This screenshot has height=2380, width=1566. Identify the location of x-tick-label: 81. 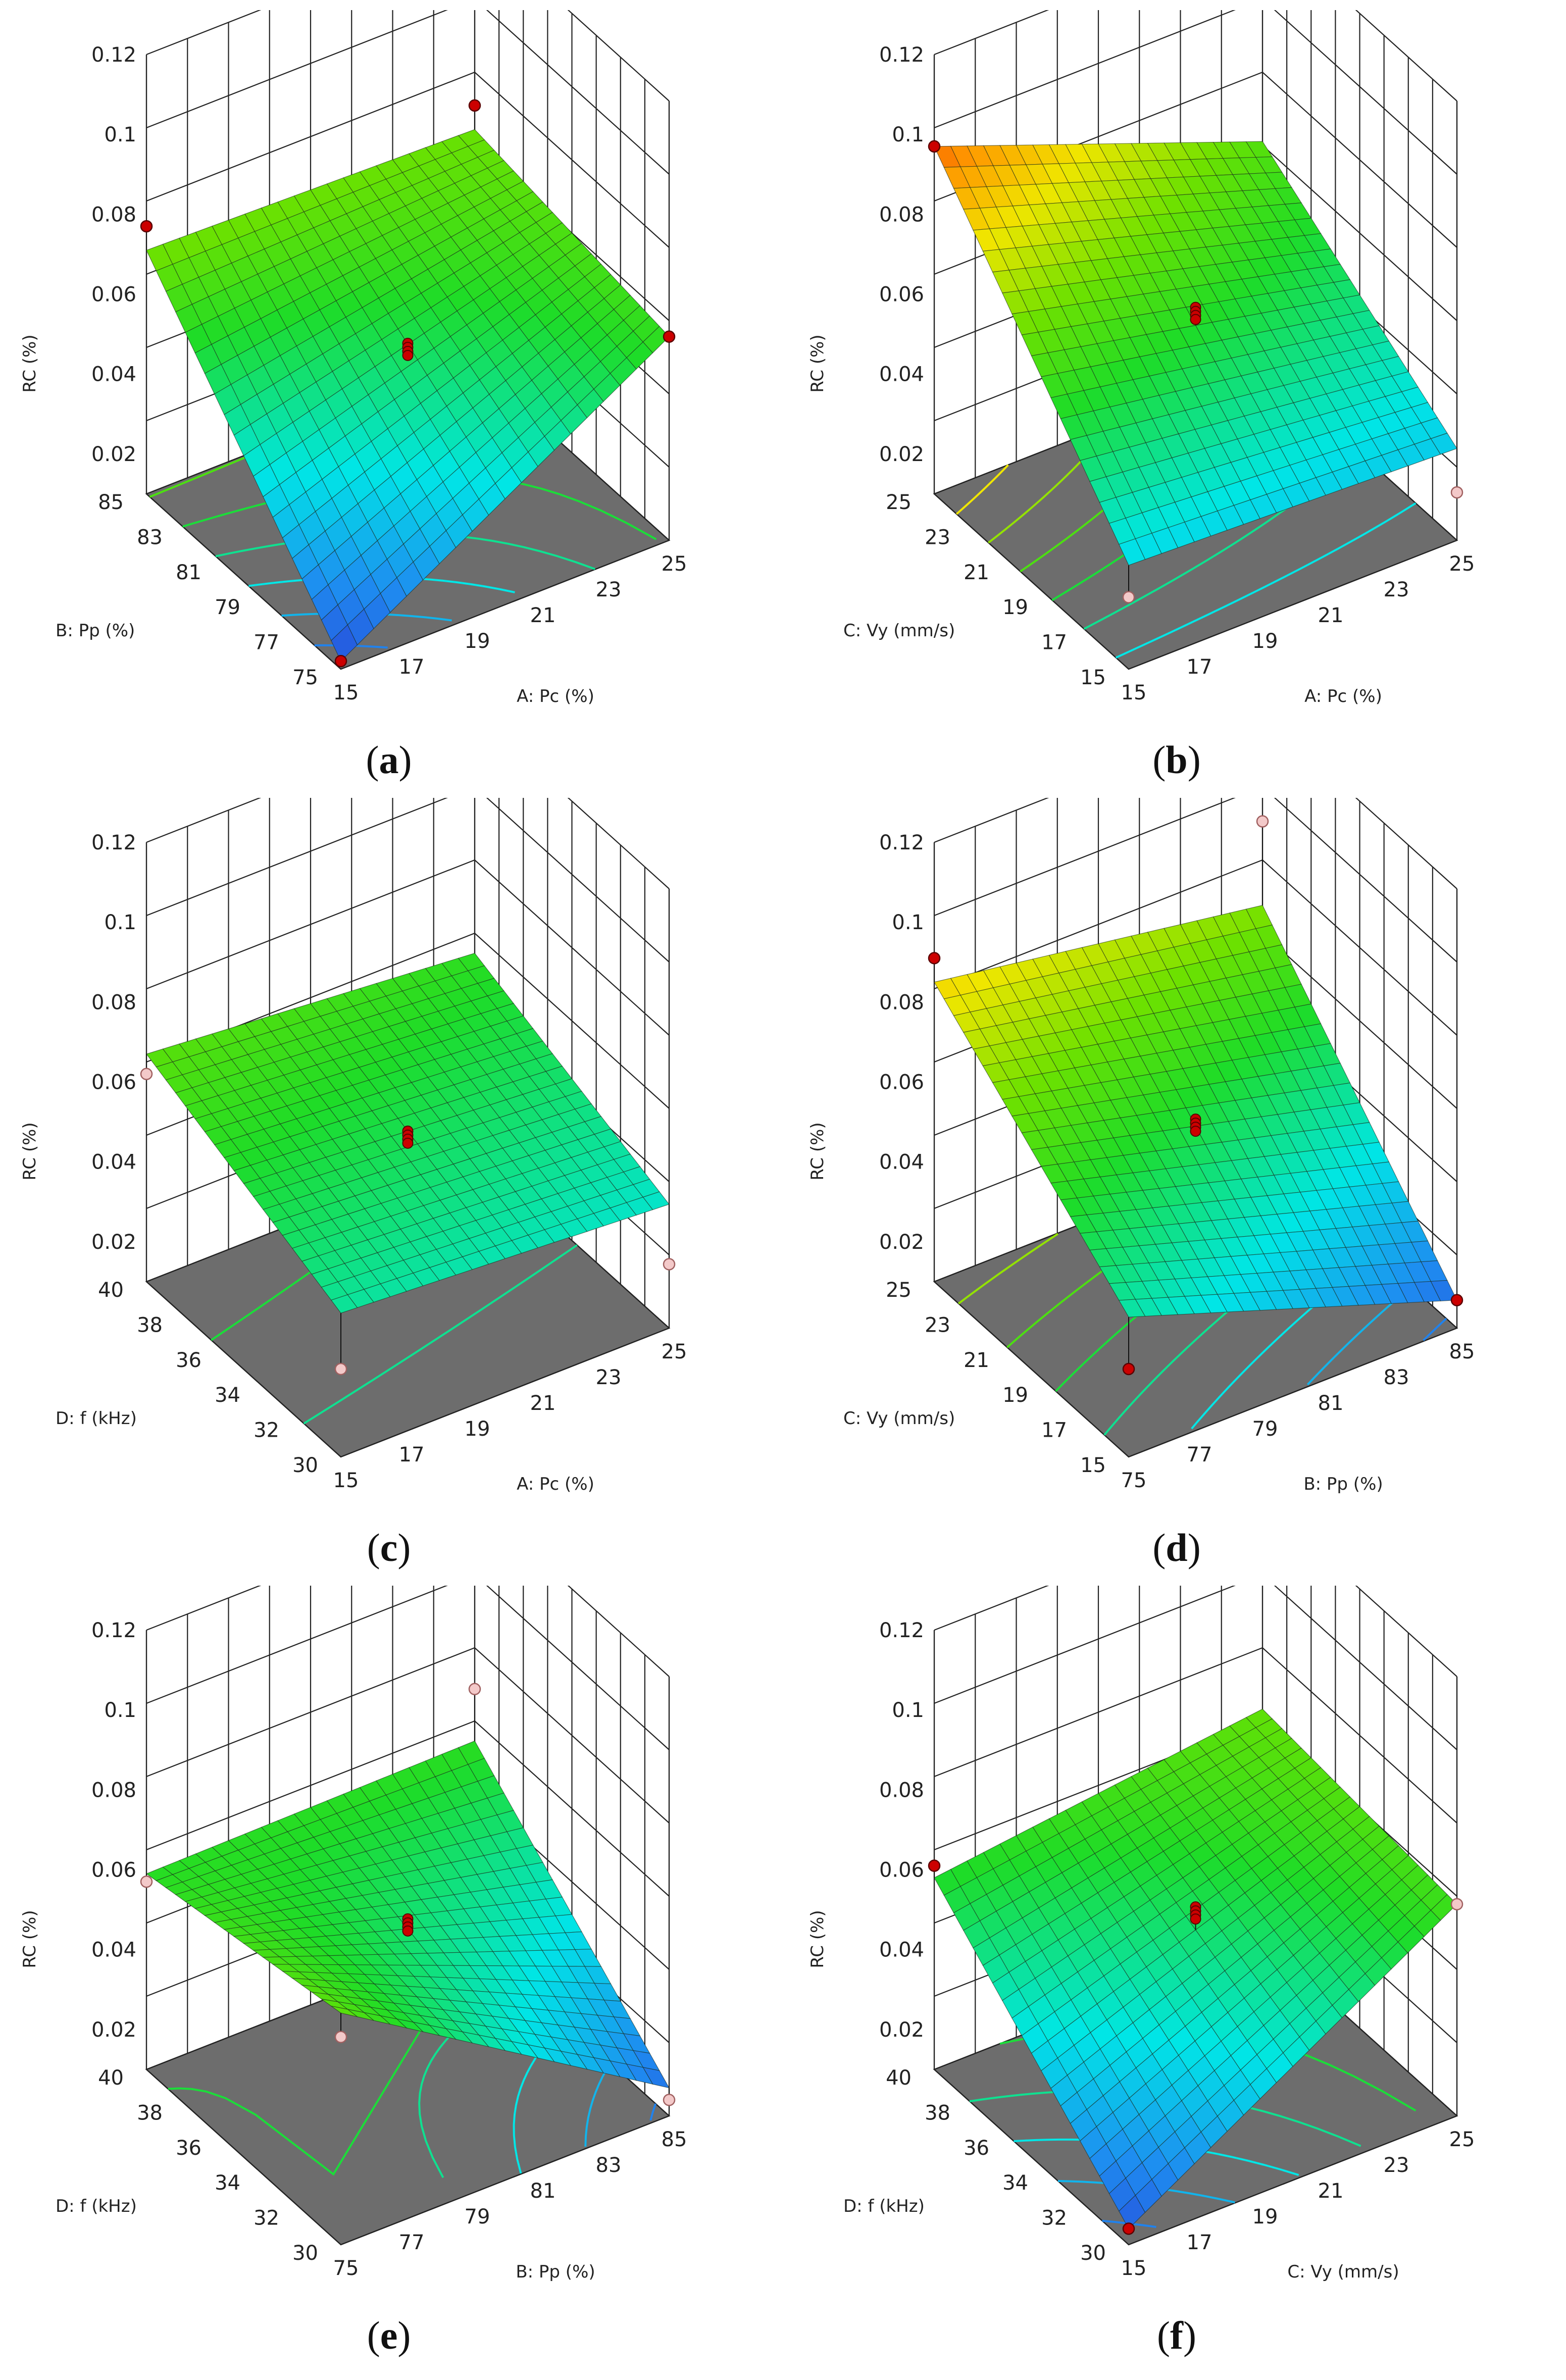
(543, 2192).